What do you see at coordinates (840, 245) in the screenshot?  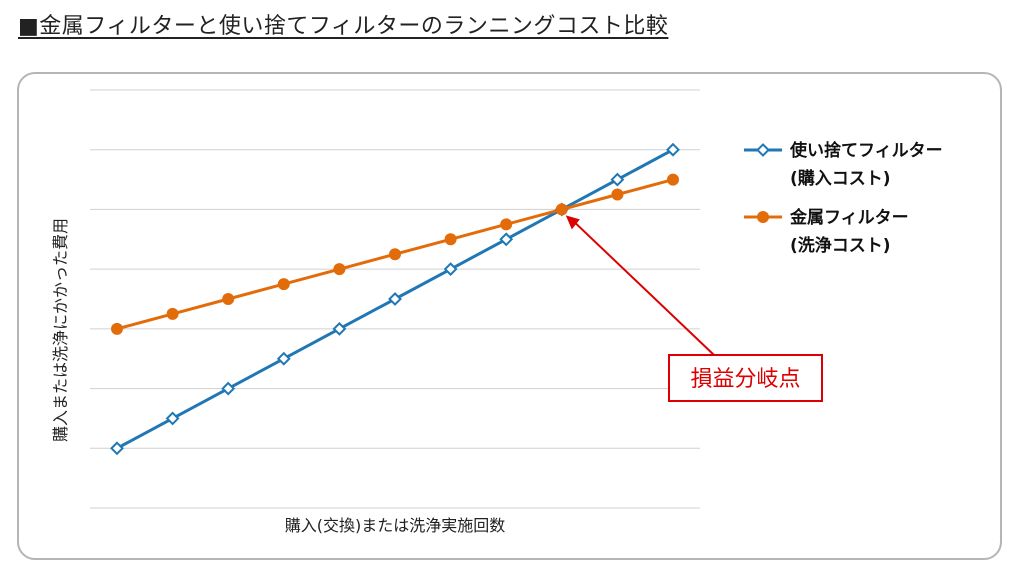 I see `legend-label: (洗浄コスト)` at bounding box center [840, 245].